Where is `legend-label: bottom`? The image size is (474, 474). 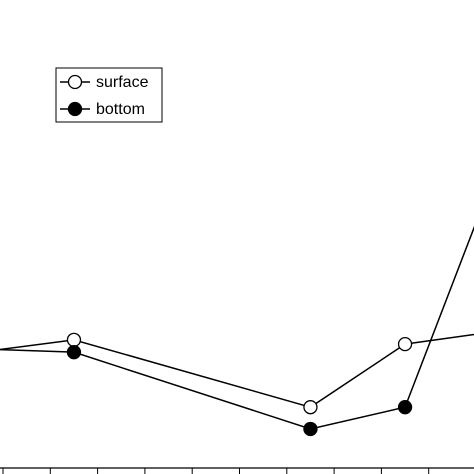
legend-label: bottom is located at coordinates (120, 109).